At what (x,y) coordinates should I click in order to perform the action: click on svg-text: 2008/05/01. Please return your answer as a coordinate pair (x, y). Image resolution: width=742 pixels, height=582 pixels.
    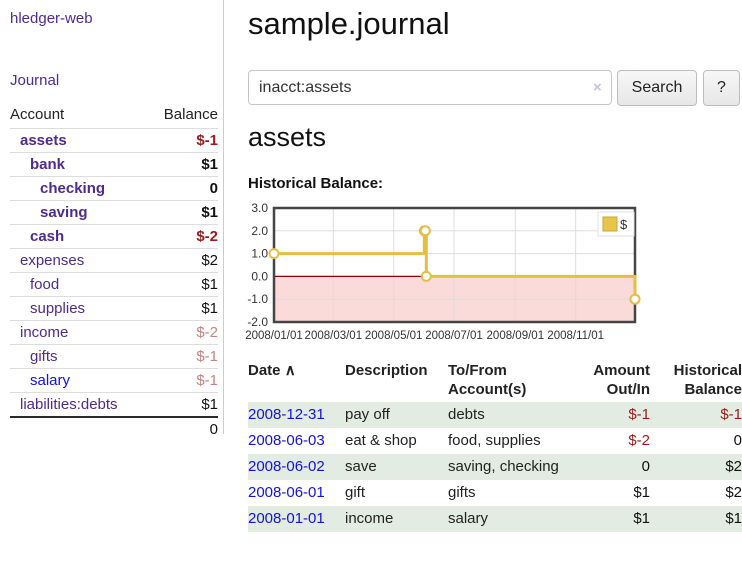
    Looking at the image, I should click on (394, 336).